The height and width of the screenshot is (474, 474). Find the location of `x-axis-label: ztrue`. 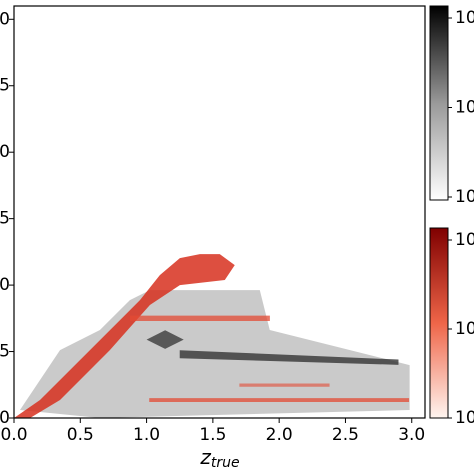

x-axis-label: ztrue is located at coordinates (219, 458).